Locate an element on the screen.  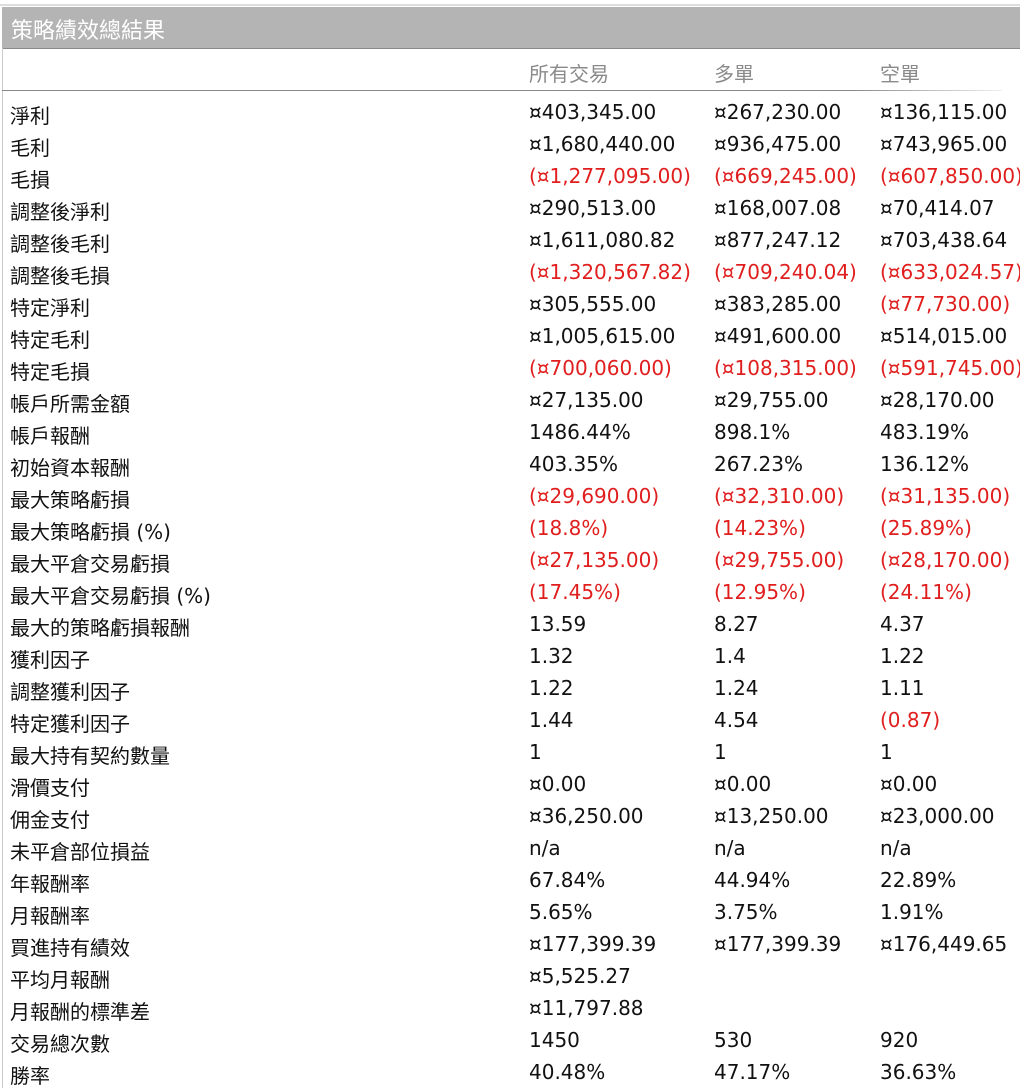
metric-label: 年報酬率 is located at coordinates (50, 884).